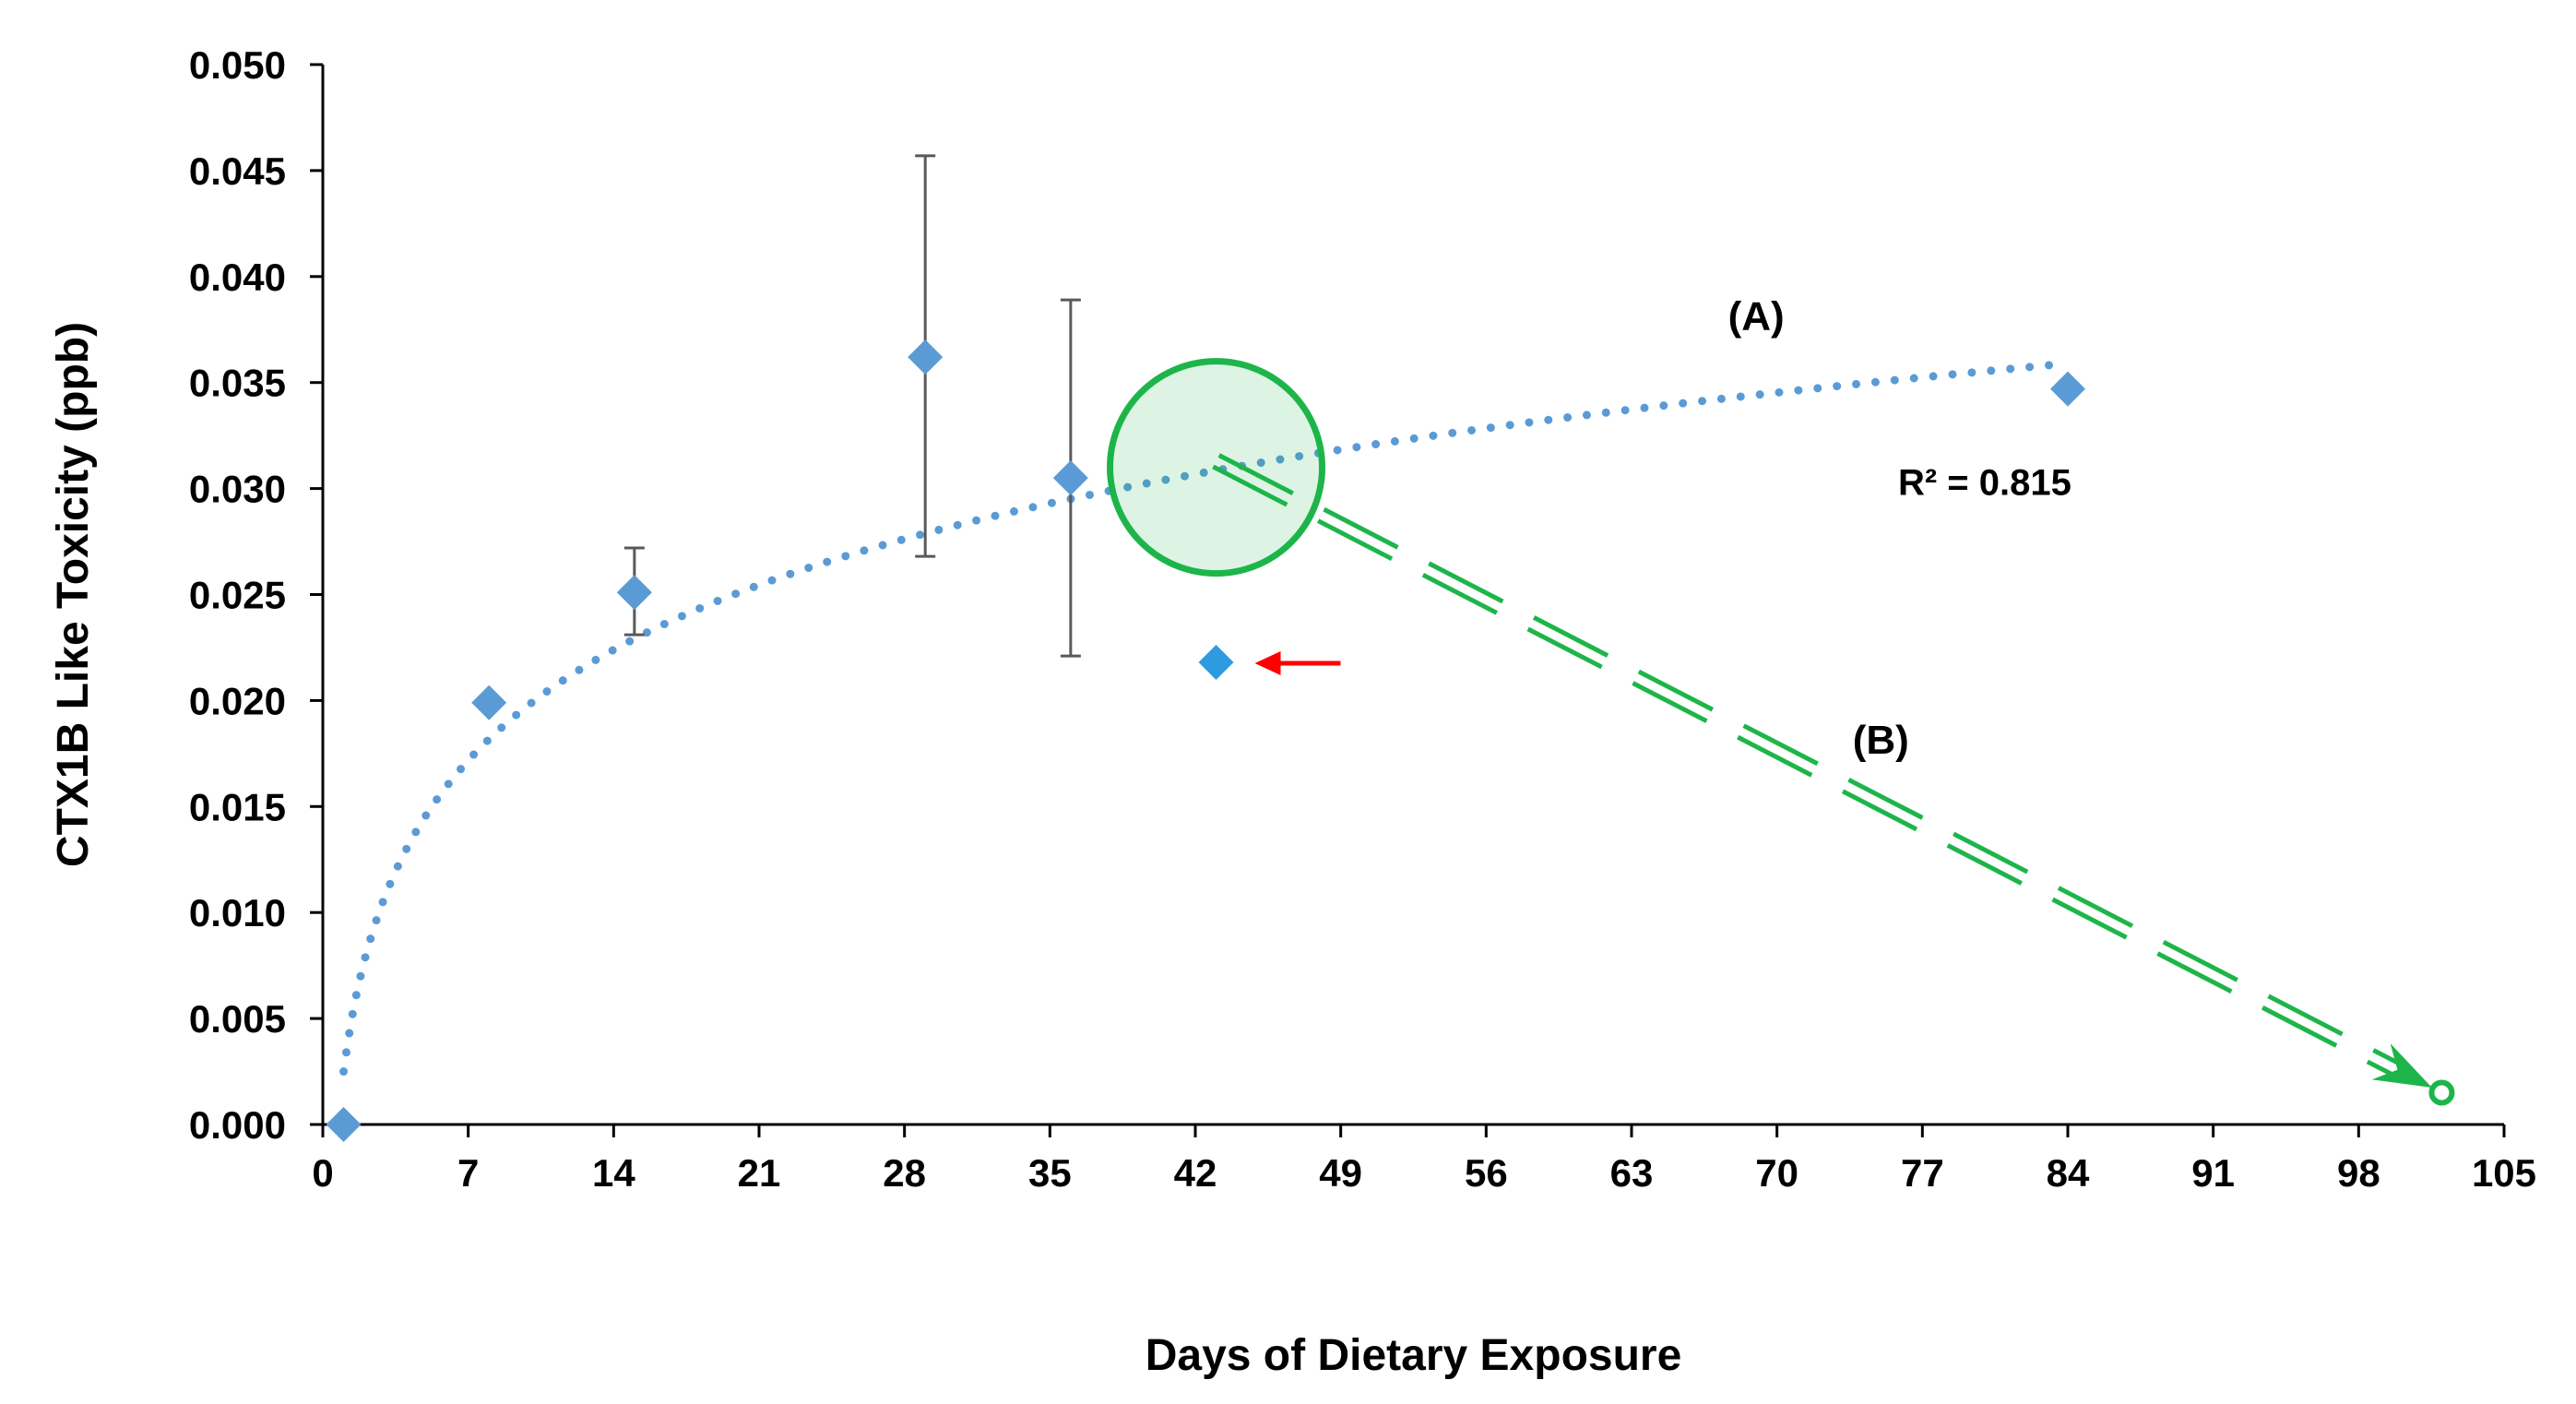 The image size is (2576, 1404). What do you see at coordinates (1340, 1173) in the screenshot?
I see `x-tick-label: 49` at bounding box center [1340, 1173].